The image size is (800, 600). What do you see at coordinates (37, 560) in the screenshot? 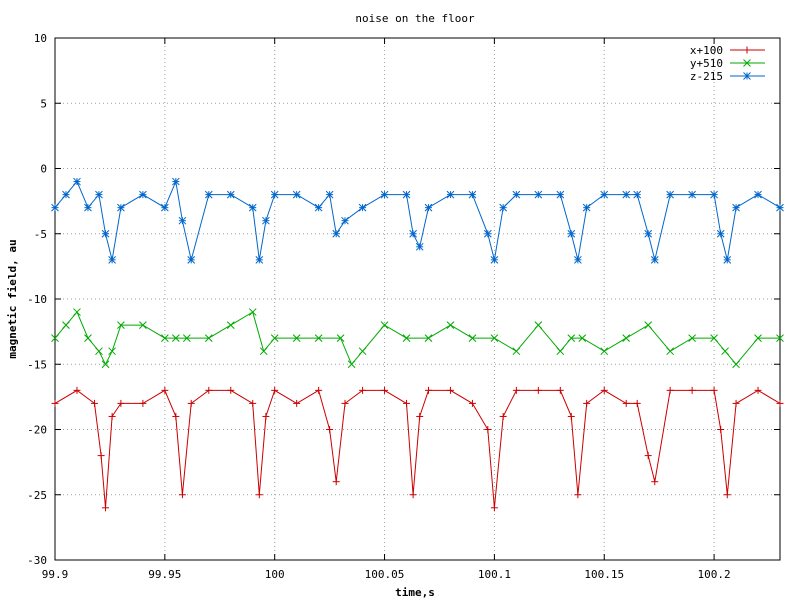
I see `y-tick-label: -30` at bounding box center [37, 560].